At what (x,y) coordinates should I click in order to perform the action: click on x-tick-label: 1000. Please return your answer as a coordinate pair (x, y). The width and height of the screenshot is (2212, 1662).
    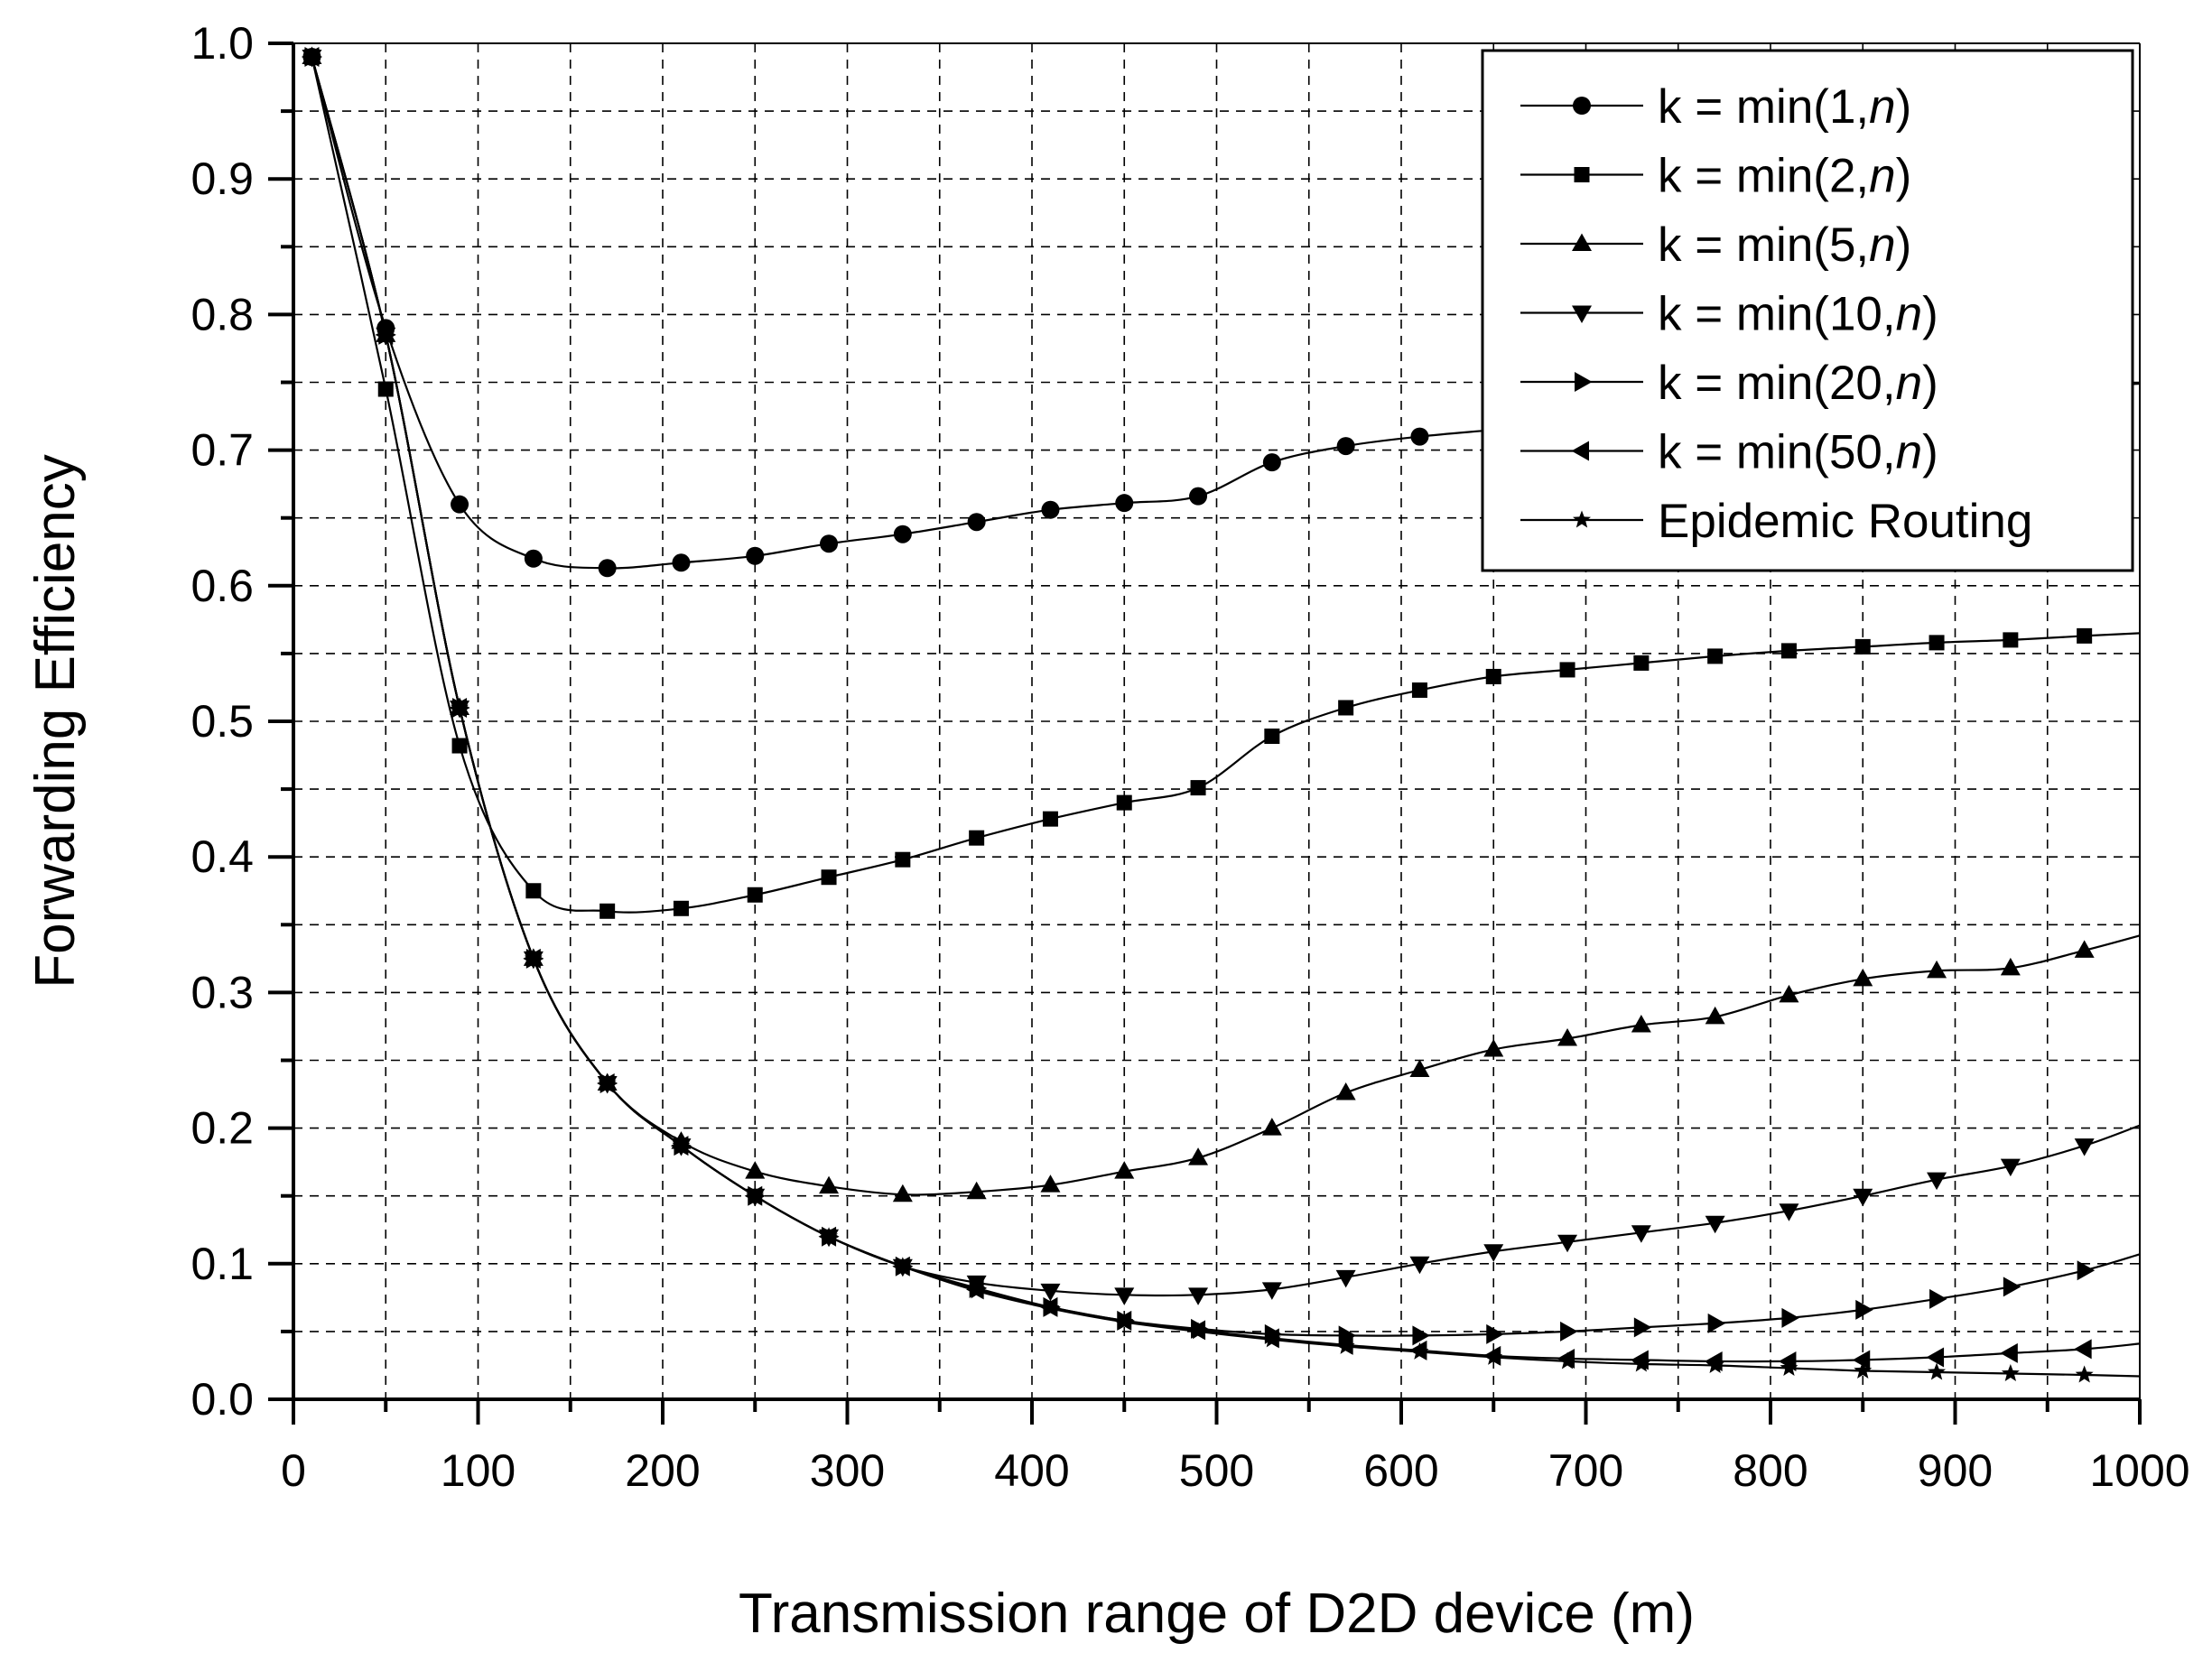
    Looking at the image, I should click on (2139, 1470).